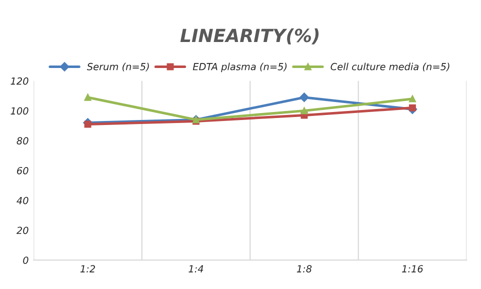  What do you see at coordinates (22, 200) in the screenshot?
I see `y-tick-label: 40` at bounding box center [22, 200].